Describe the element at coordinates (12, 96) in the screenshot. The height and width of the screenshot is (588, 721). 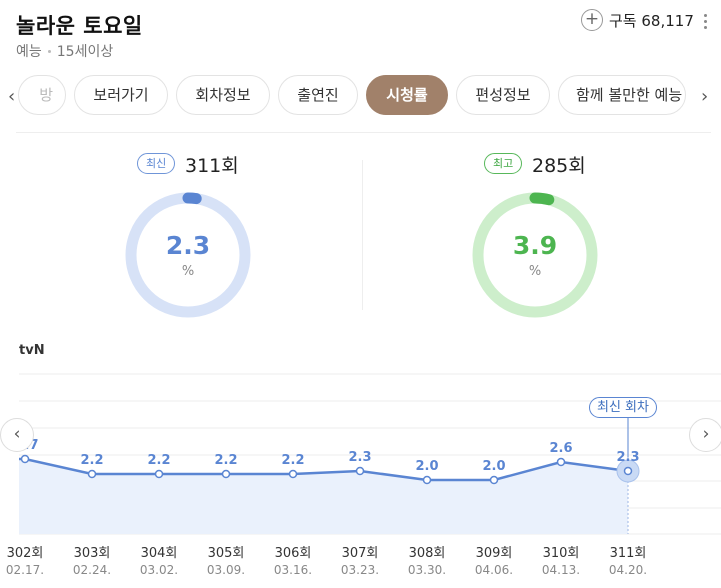
I see `tabs-prev-chevron-icon: ‹` at that location.